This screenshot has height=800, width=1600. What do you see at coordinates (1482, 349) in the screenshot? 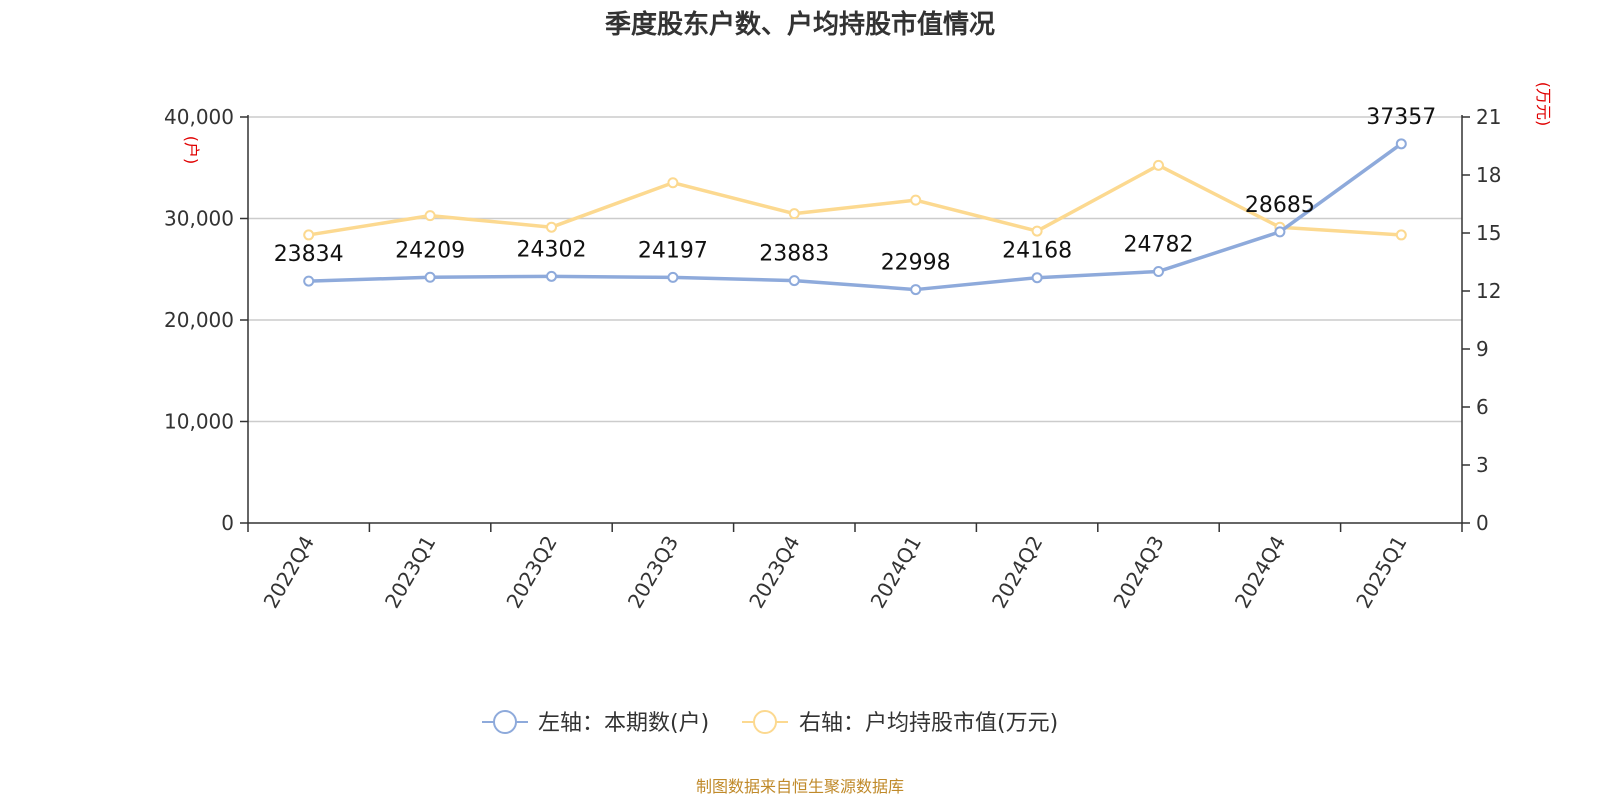
I see `right-tick-label: 9` at bounding box center [1482, 349].